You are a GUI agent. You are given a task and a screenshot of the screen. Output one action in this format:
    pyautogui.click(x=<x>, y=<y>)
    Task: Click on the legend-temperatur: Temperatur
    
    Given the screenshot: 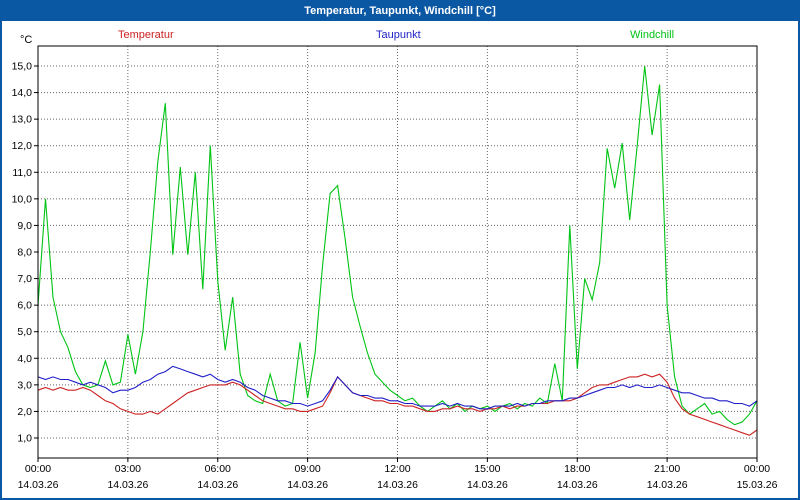 What is the action you would take?
    pyautogui.click(x=146, y=35)
    